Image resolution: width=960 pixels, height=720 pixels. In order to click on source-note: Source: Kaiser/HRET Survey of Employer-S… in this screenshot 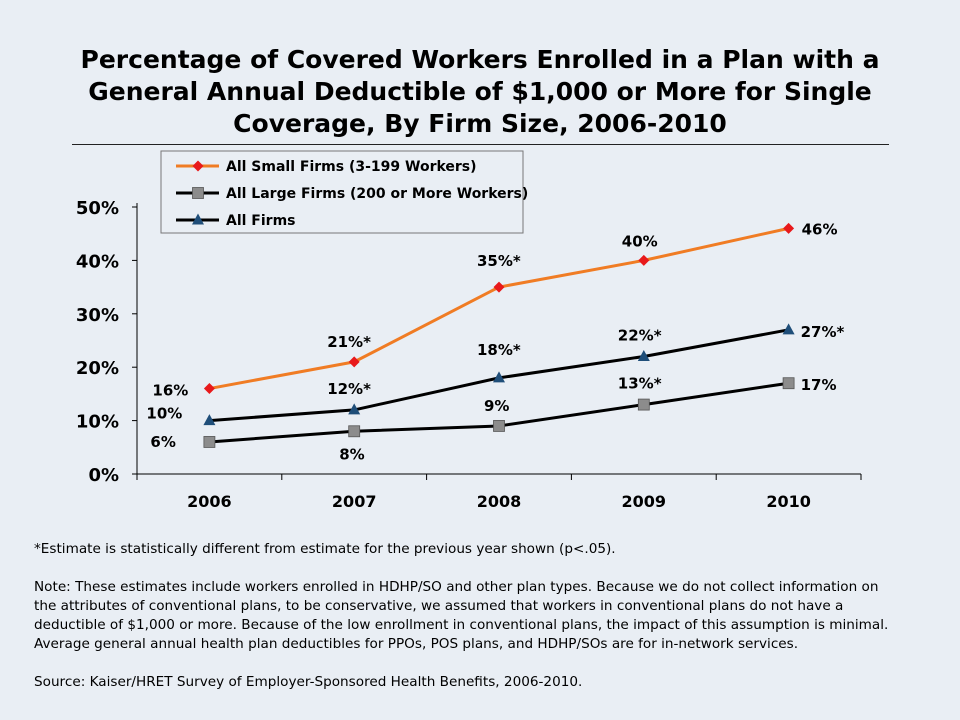, I will do `click(308, 682)`.